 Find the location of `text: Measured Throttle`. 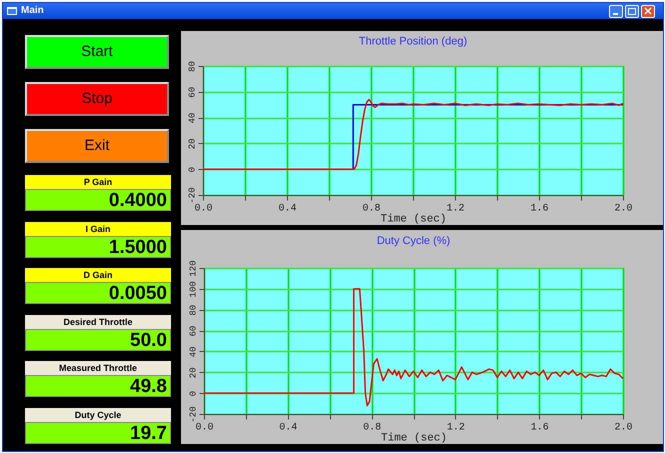

text: Measured Throttle is located at coordinates (98, 368).